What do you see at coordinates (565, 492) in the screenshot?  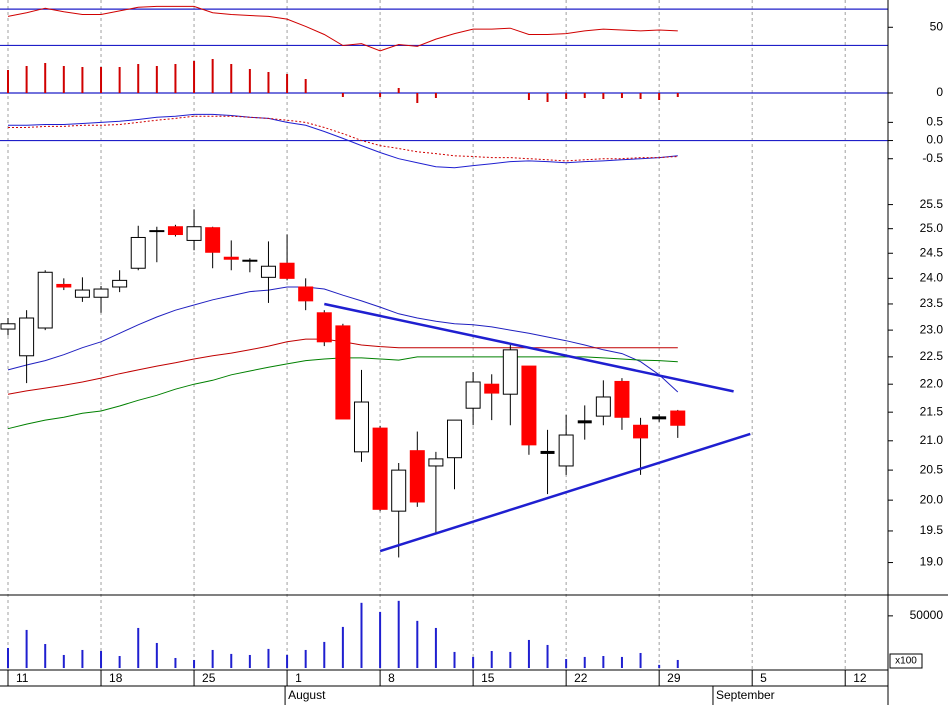 I see `trendline` at bounding box center [565, 492].